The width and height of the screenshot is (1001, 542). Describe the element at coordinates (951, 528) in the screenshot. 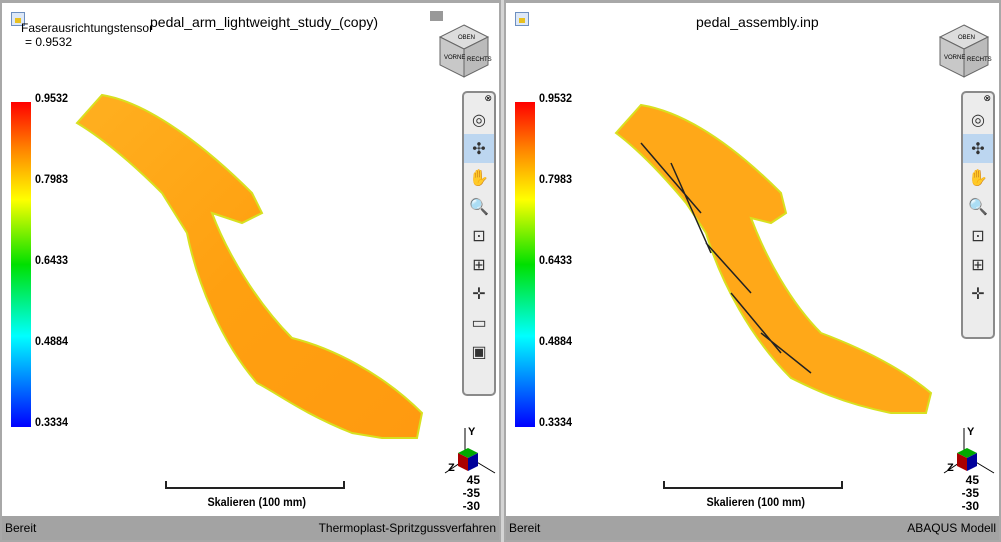

I see `solver-type: ABAQUS Modell` at that location.